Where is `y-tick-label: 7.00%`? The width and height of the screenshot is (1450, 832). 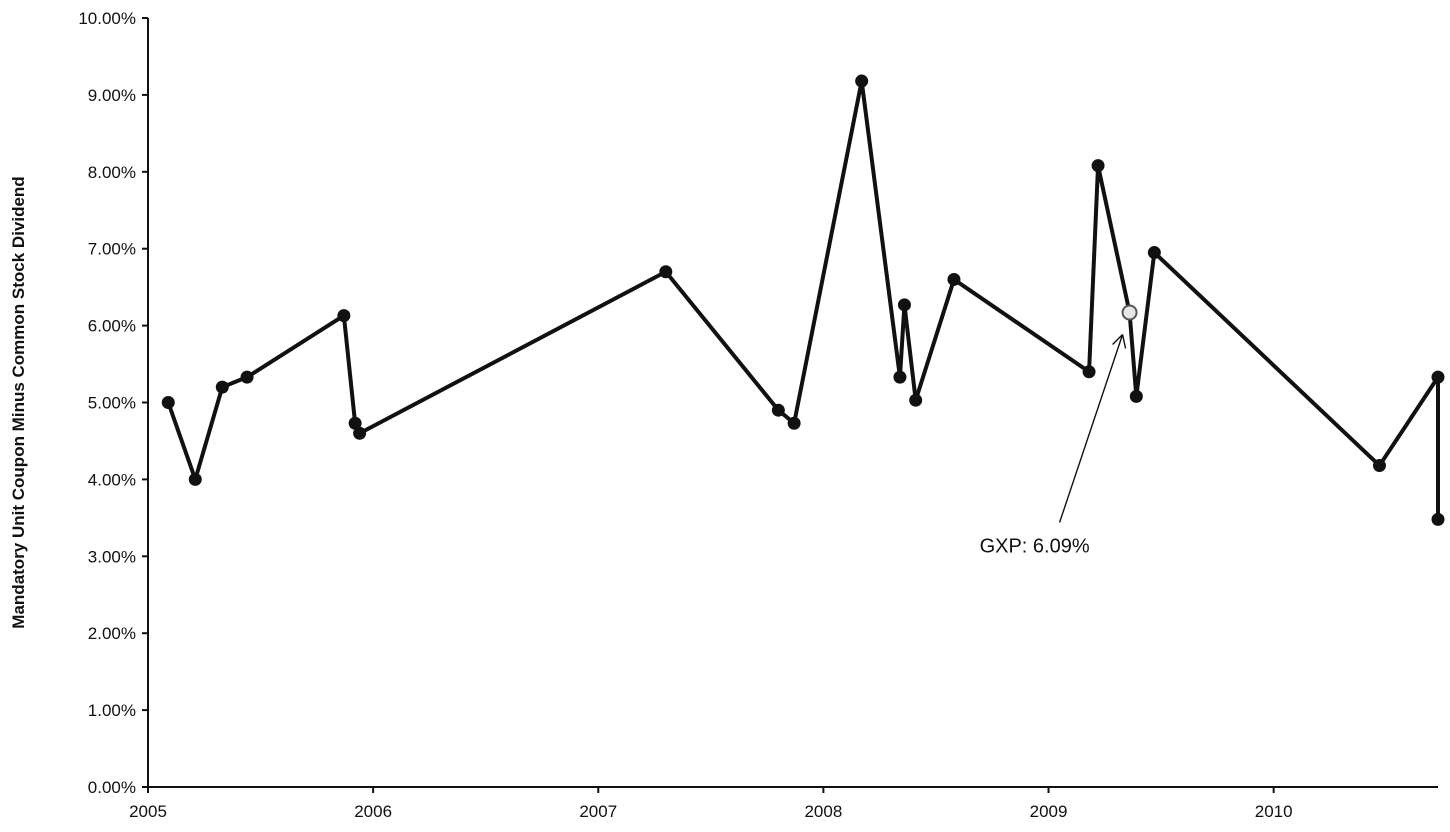
y-tick-label: 7.00% is located at coordinates (112, 249).